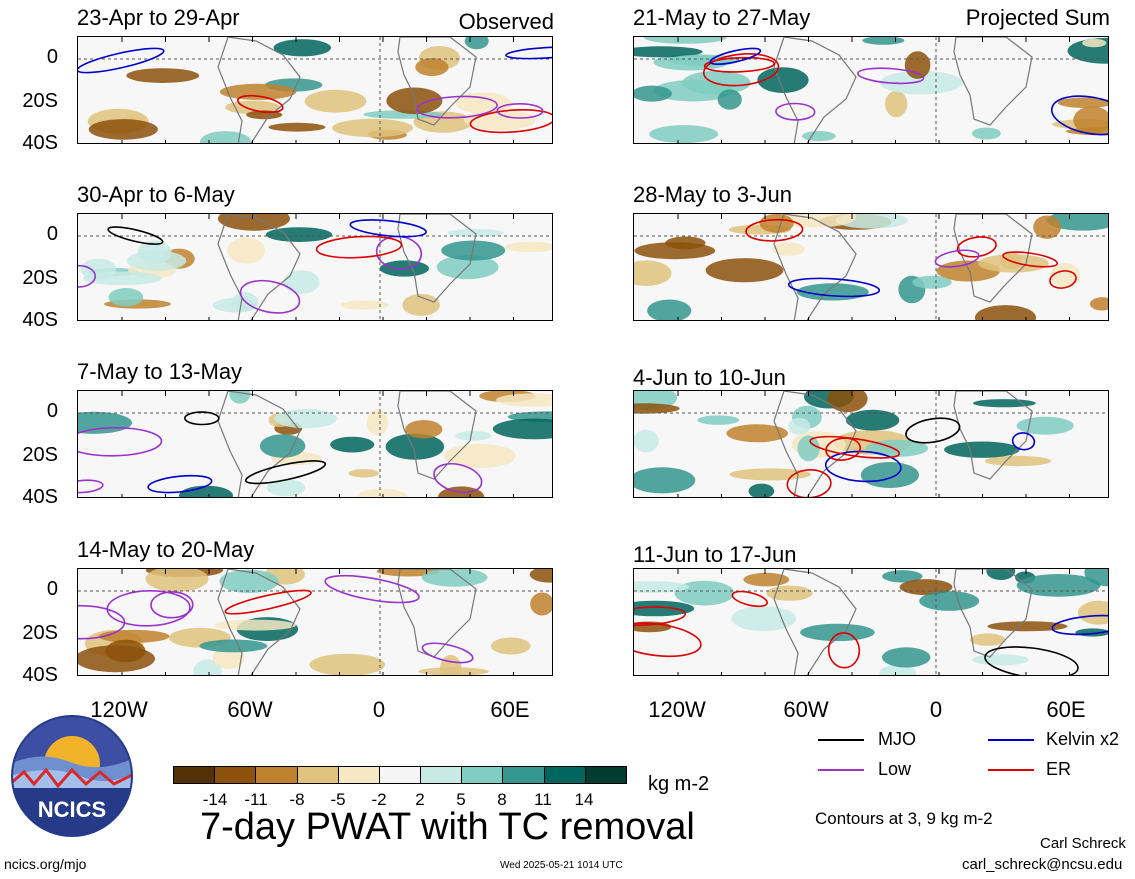  I want to click on footer-email: carl_schreck@ncsu.edu, so click(1042, 864).